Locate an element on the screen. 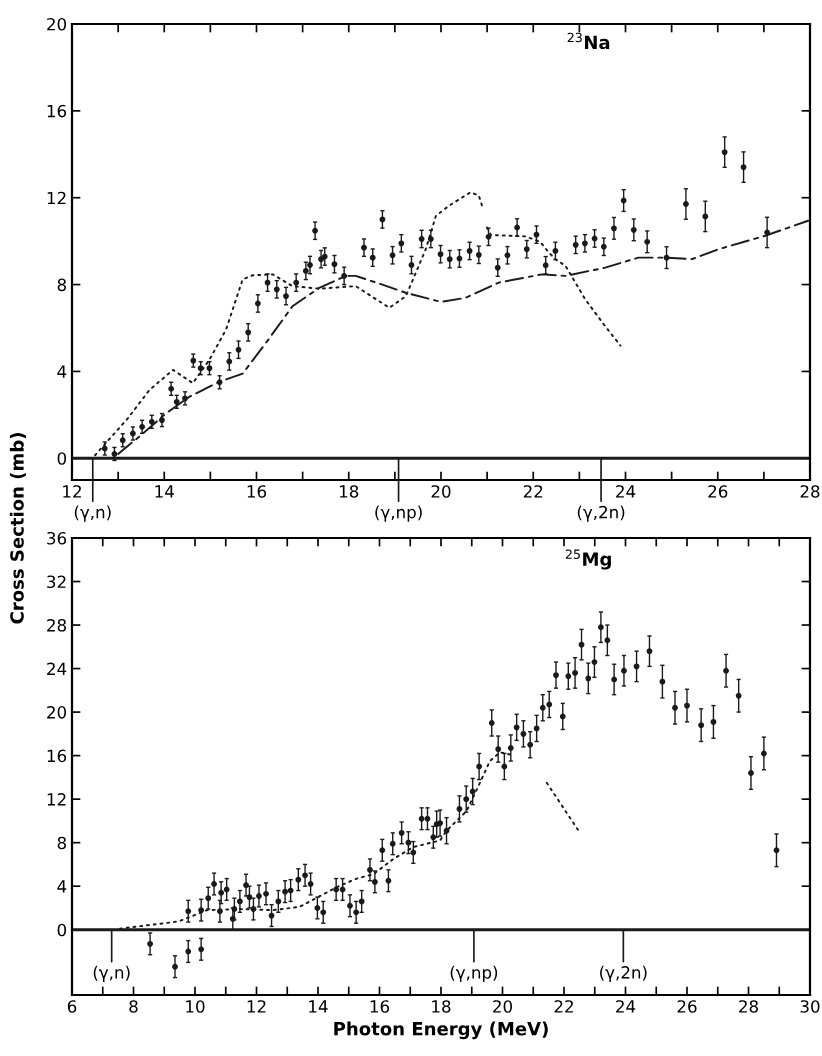 This screenshot has height=1056, width=822. x-tick-label: 30 is located at coordinates (810, 1006).